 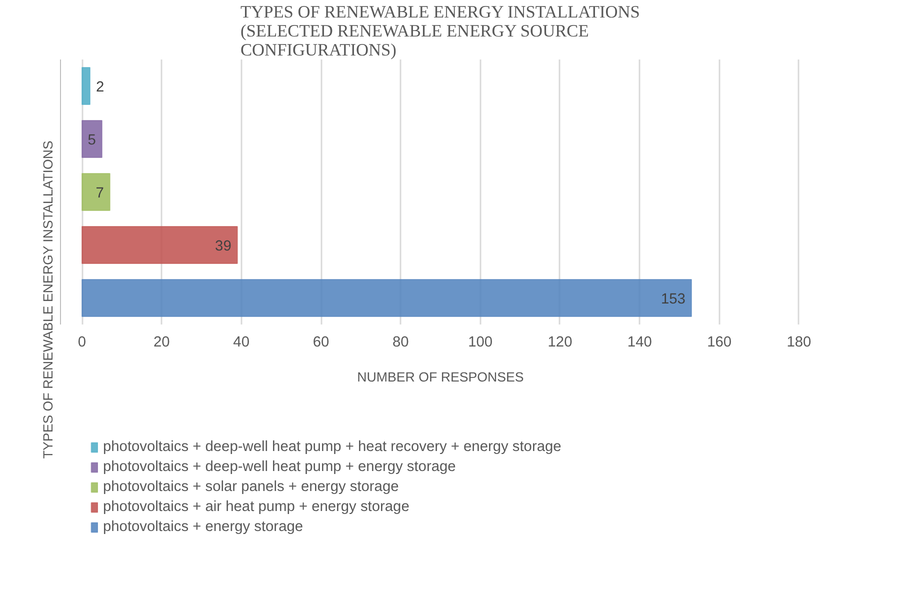 What do you see at coordinates (82, 342) in the screenshot?
I see `x-tick-label: 0` at bounding box center [82, 342].